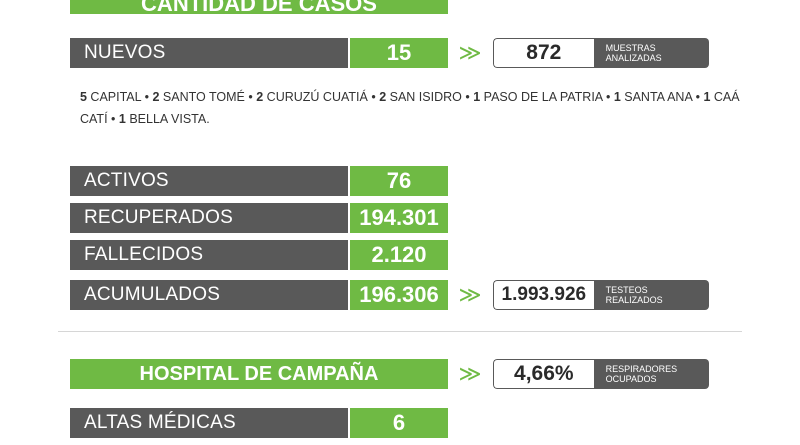  What do you see at coordinates (651, 53) in the screenshot?
I see `muestras-label: MUESTRAS ANALIZADAS` at bounding box center [651, 53].